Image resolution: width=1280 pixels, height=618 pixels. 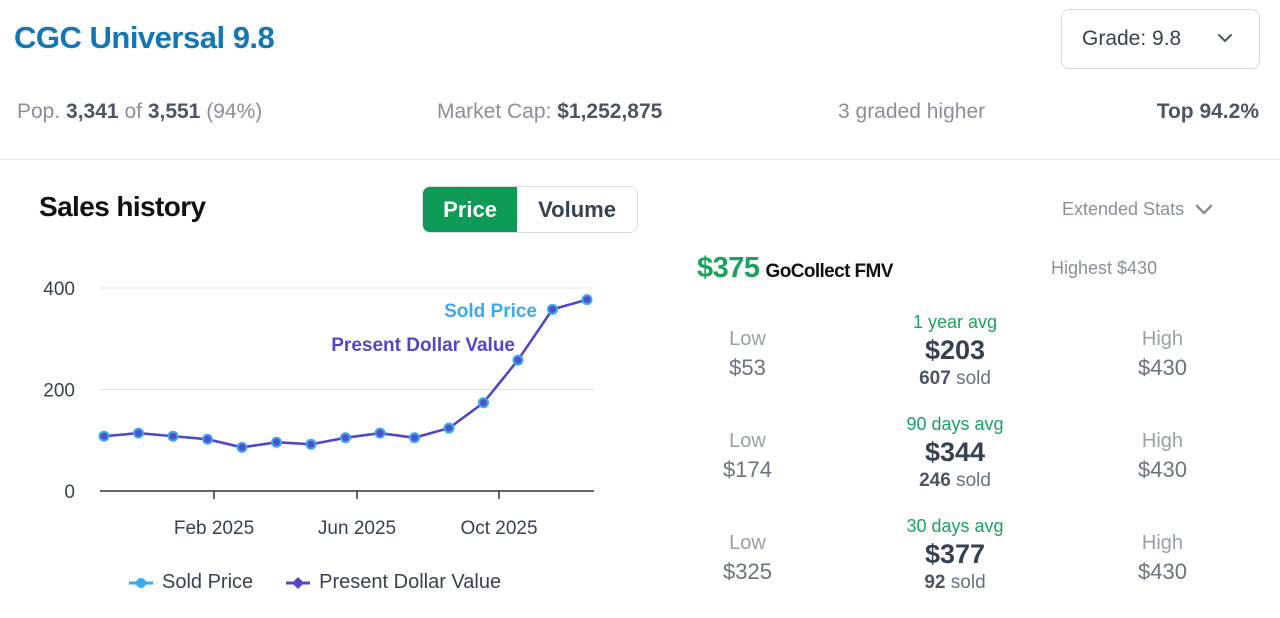 I want to click on sold-number: 246, so click(x=935, y=480).